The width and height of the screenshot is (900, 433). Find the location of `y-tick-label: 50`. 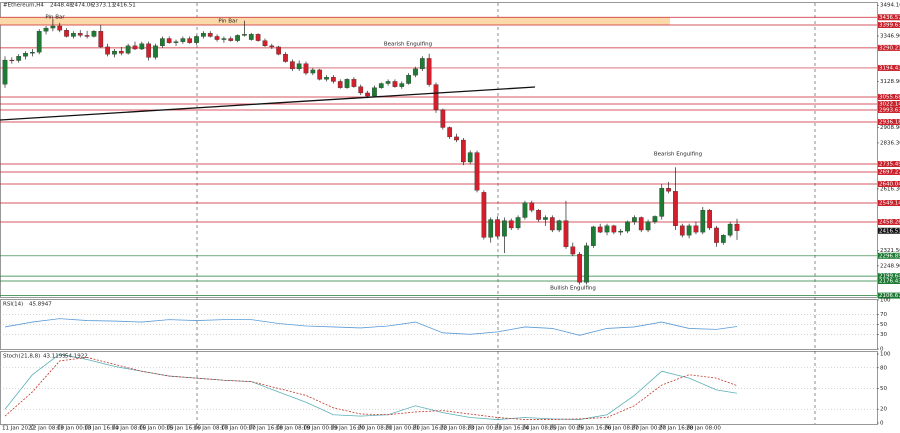

y-tick-label: 50 is located at coordinates (883, 325).